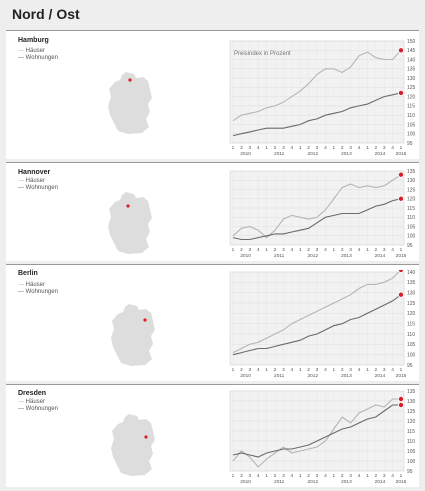 This screenshot has height=491, width=425. I want to click on y-tick-label: 145, so click(411, 51).